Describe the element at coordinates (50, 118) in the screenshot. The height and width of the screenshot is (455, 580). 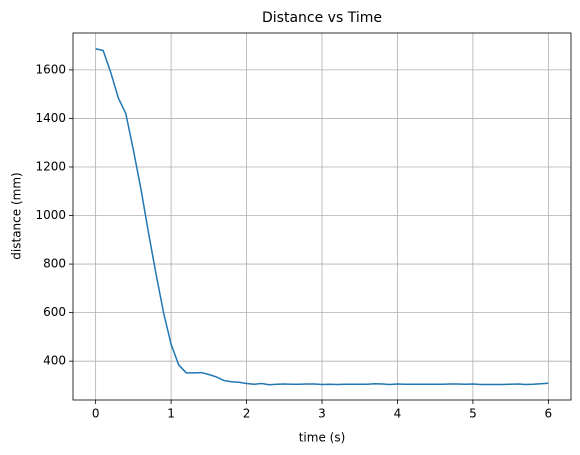
I see `y-tick-label: 1400` at that location.